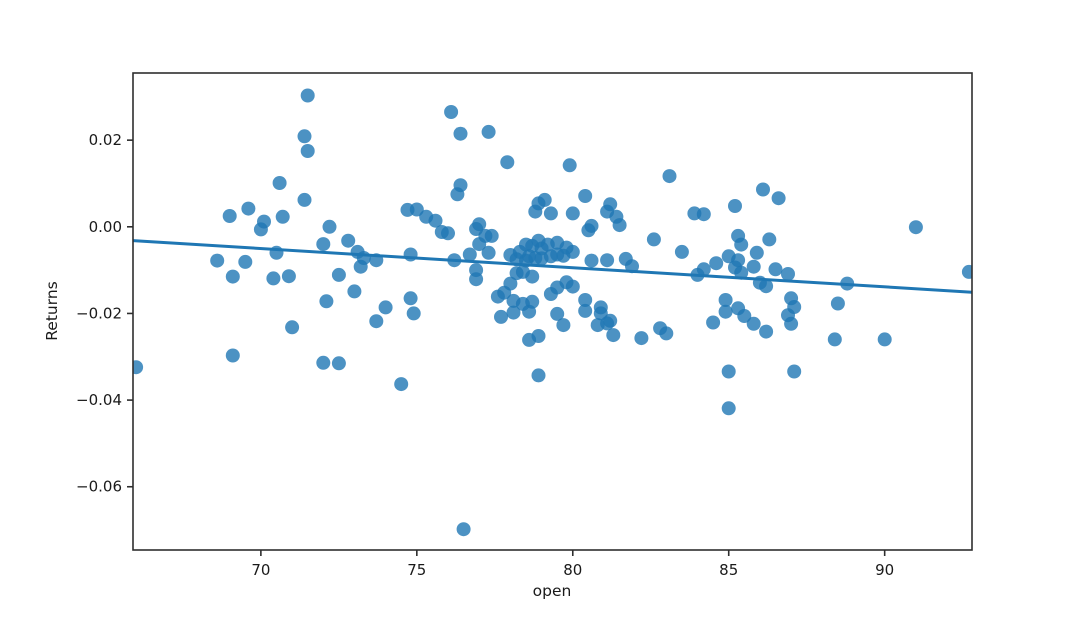  Describe the element at coordinates (416, 570) in the screenshot. I see `x-tick-label: 75` at that location.